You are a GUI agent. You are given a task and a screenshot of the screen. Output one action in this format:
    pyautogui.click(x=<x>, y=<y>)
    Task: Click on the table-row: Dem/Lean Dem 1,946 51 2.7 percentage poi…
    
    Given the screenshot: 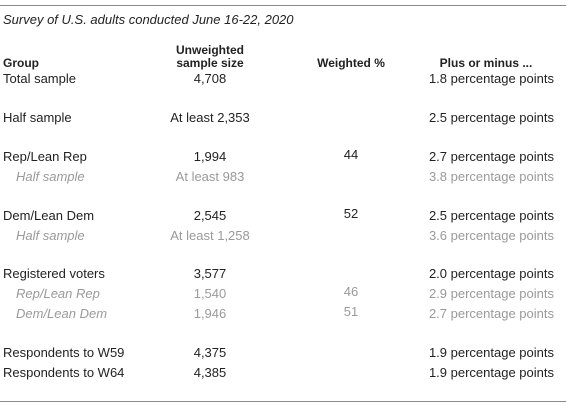 What is the action you would take?
    pyautogui.click(x=283, y=314)
    